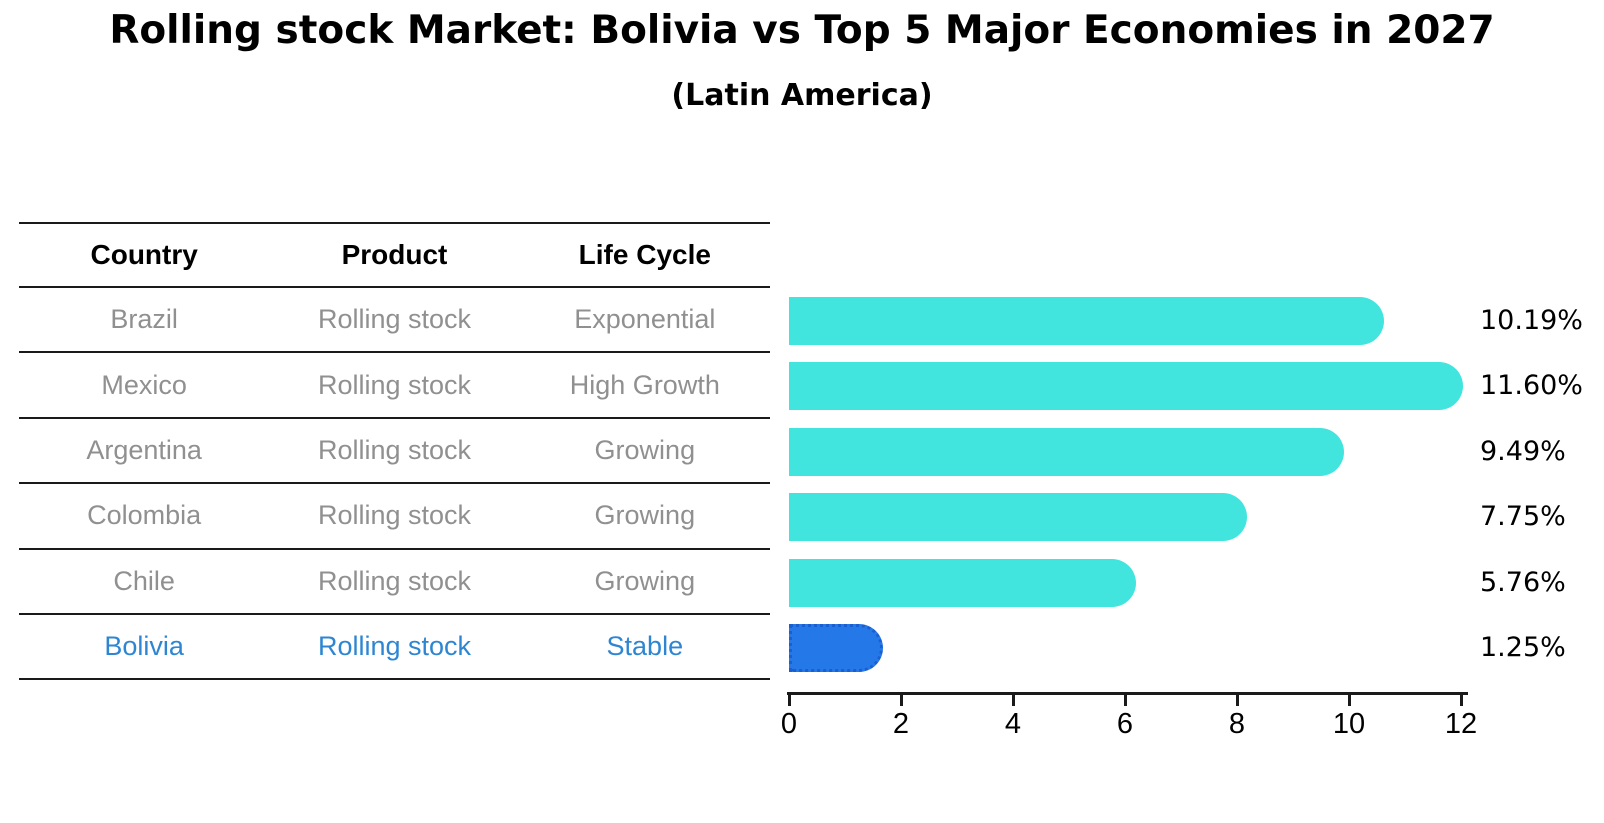  I want to click on bar-bolivia, so click(836, 648).